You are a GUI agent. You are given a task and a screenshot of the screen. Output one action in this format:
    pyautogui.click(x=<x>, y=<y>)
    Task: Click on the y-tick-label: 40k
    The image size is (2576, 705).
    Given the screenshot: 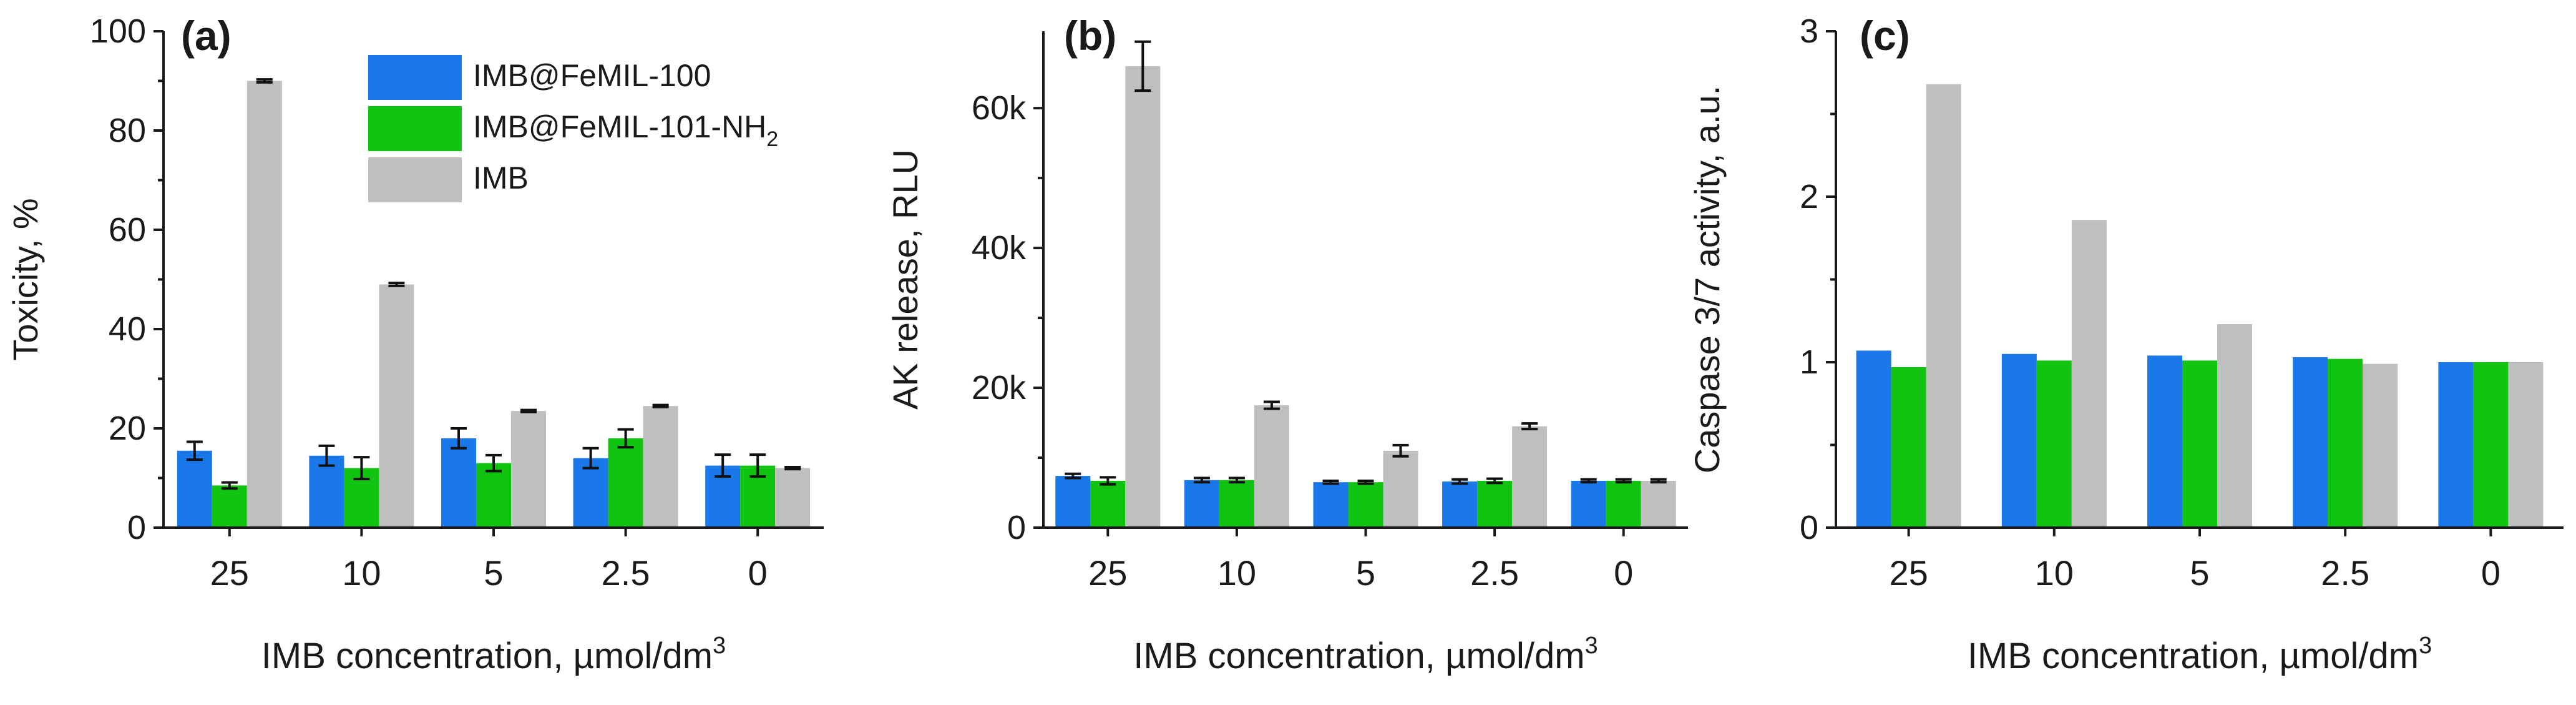 What is the action you would take?
    pyautogui.click(x=999, y=248)
    